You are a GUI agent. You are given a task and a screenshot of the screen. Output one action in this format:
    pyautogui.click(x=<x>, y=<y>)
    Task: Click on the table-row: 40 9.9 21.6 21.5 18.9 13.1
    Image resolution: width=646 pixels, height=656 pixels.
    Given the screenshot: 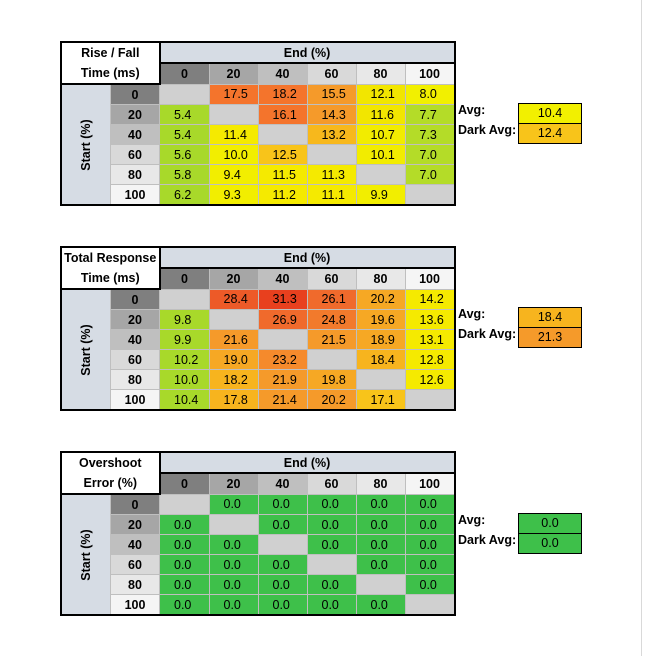 What is the action you would take?
    pyautogui.click(x=258, y=339)
    